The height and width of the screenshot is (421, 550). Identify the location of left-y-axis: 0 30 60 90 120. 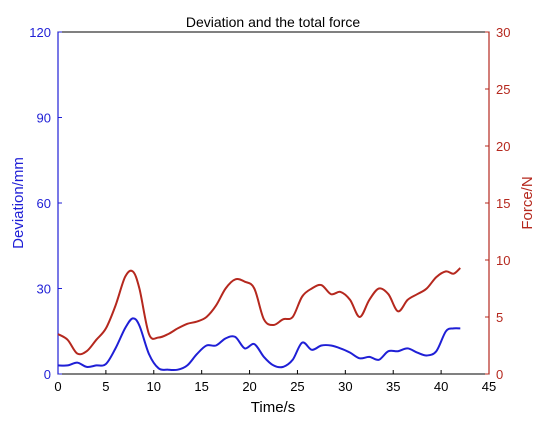
(45, 203).